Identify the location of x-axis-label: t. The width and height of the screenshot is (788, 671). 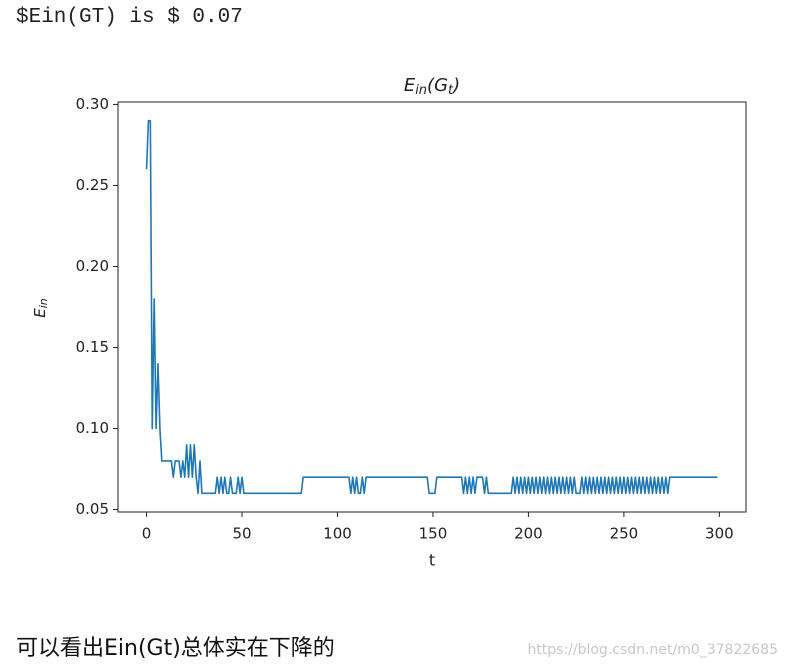
(432, 560).